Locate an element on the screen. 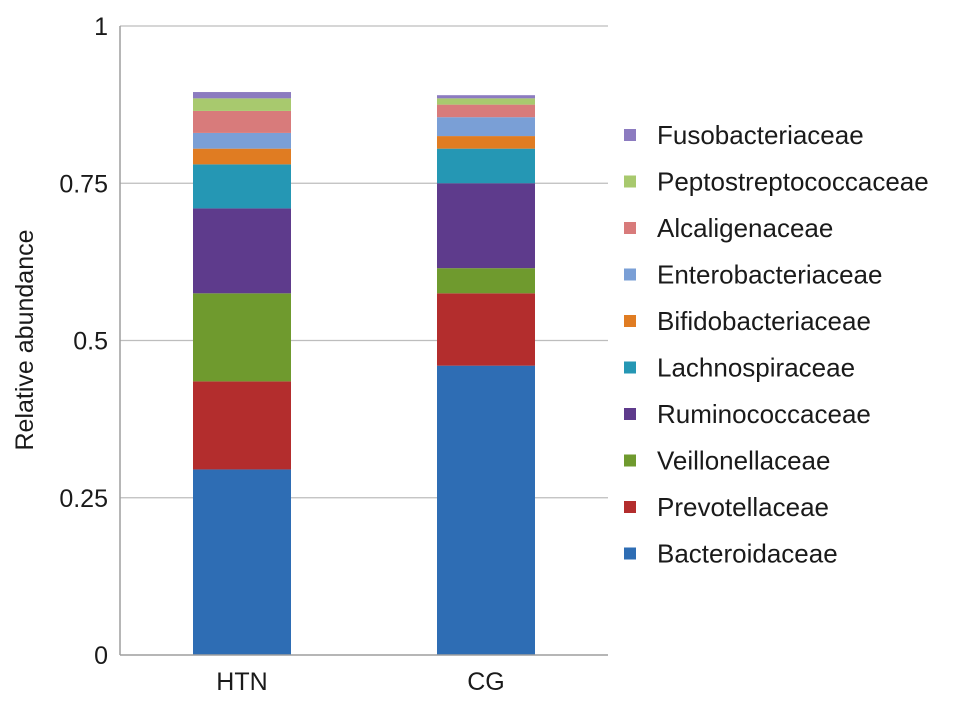 The width and height of the screenshot is (969, 701). bar-segment-cg-bifidobacteriaceae is located at coordinates (486, 142).